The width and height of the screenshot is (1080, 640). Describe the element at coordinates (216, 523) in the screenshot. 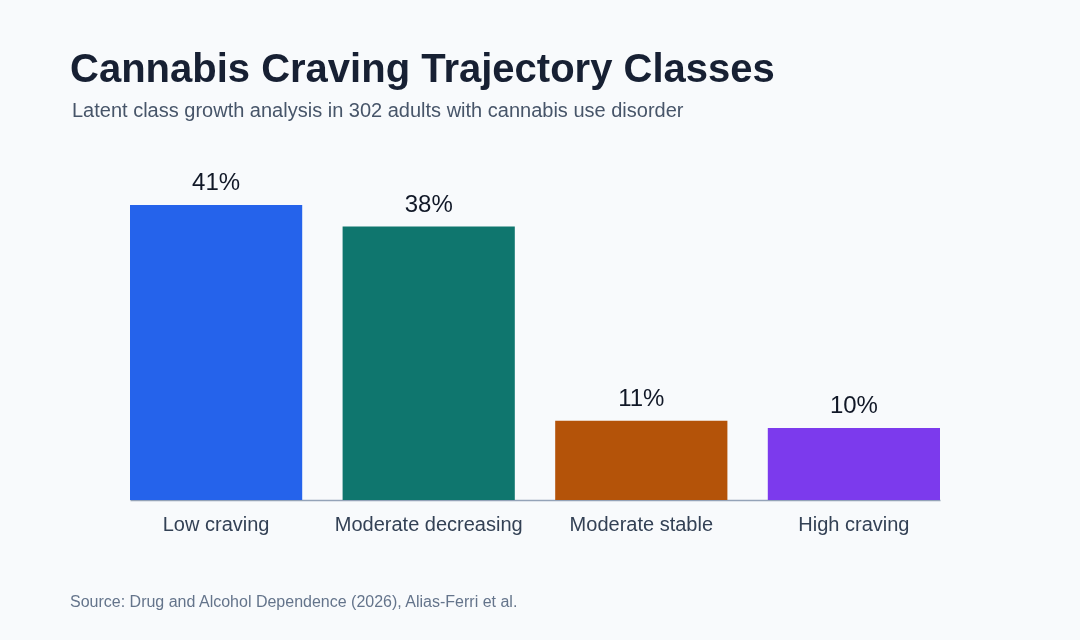

I see `x-tick-label: Low craving` at that location.